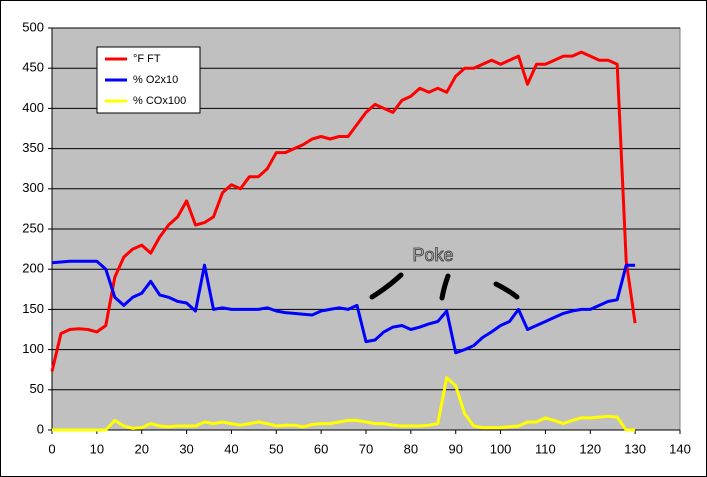  Describe the element at coordinates (155, 80) in the screenshot. I see `legend-label: % O2x10` at that location.